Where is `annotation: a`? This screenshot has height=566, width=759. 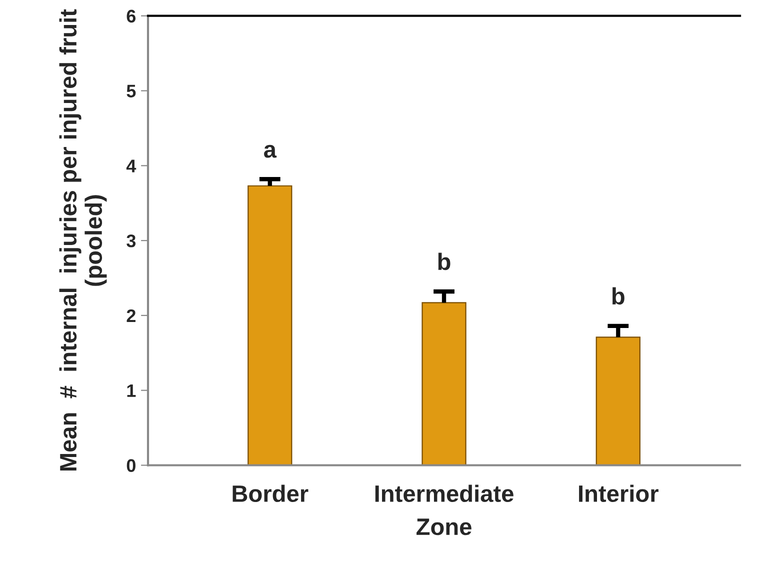
annotation: a is located at coordinates (270, 151).